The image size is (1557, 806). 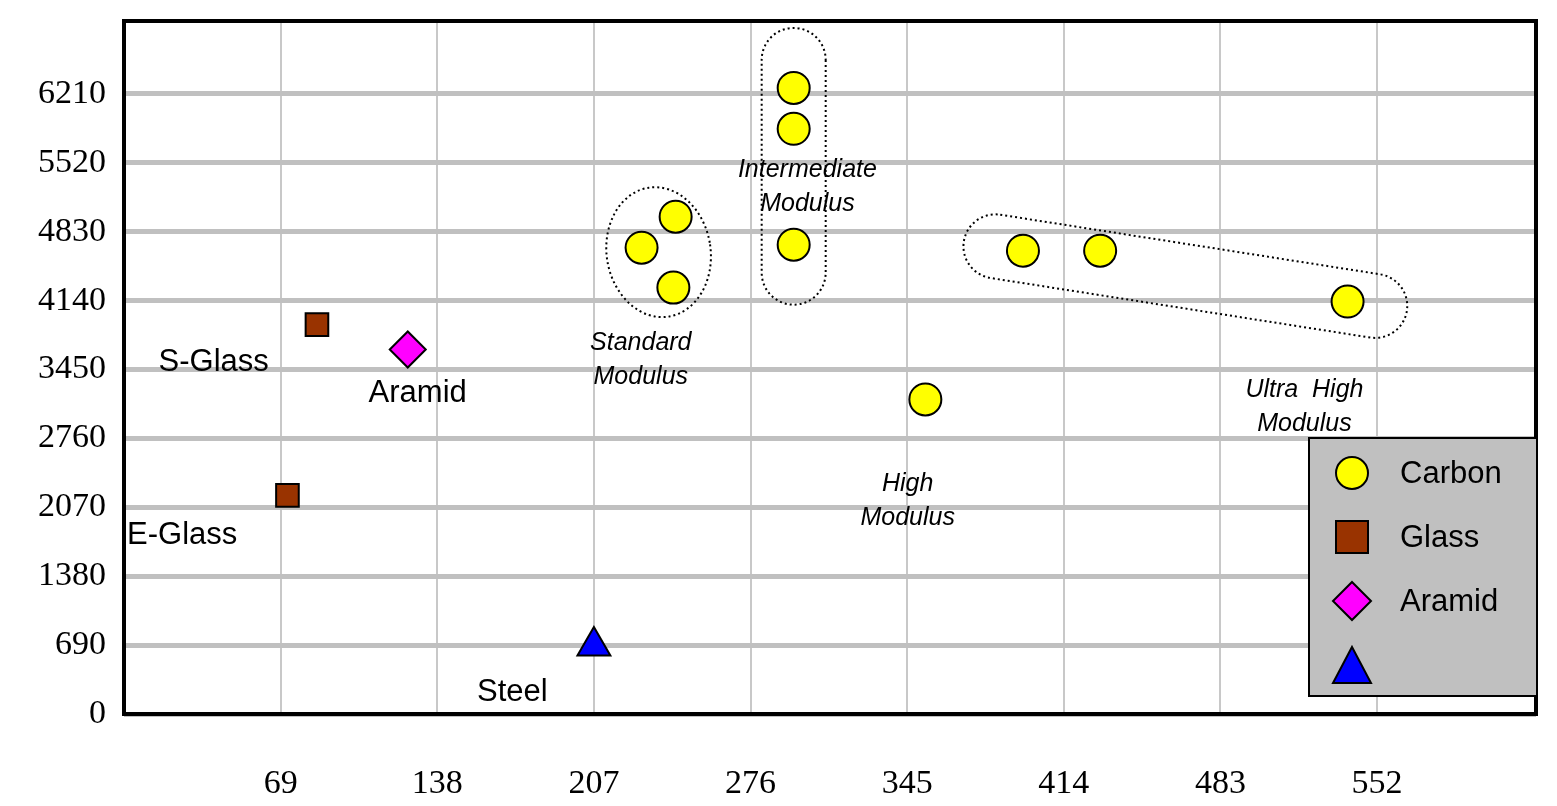 What do you see at coordinates (72, 91) in the screenshot?
I see `y-tick-label: 6210` at bounding box center [72, 91].